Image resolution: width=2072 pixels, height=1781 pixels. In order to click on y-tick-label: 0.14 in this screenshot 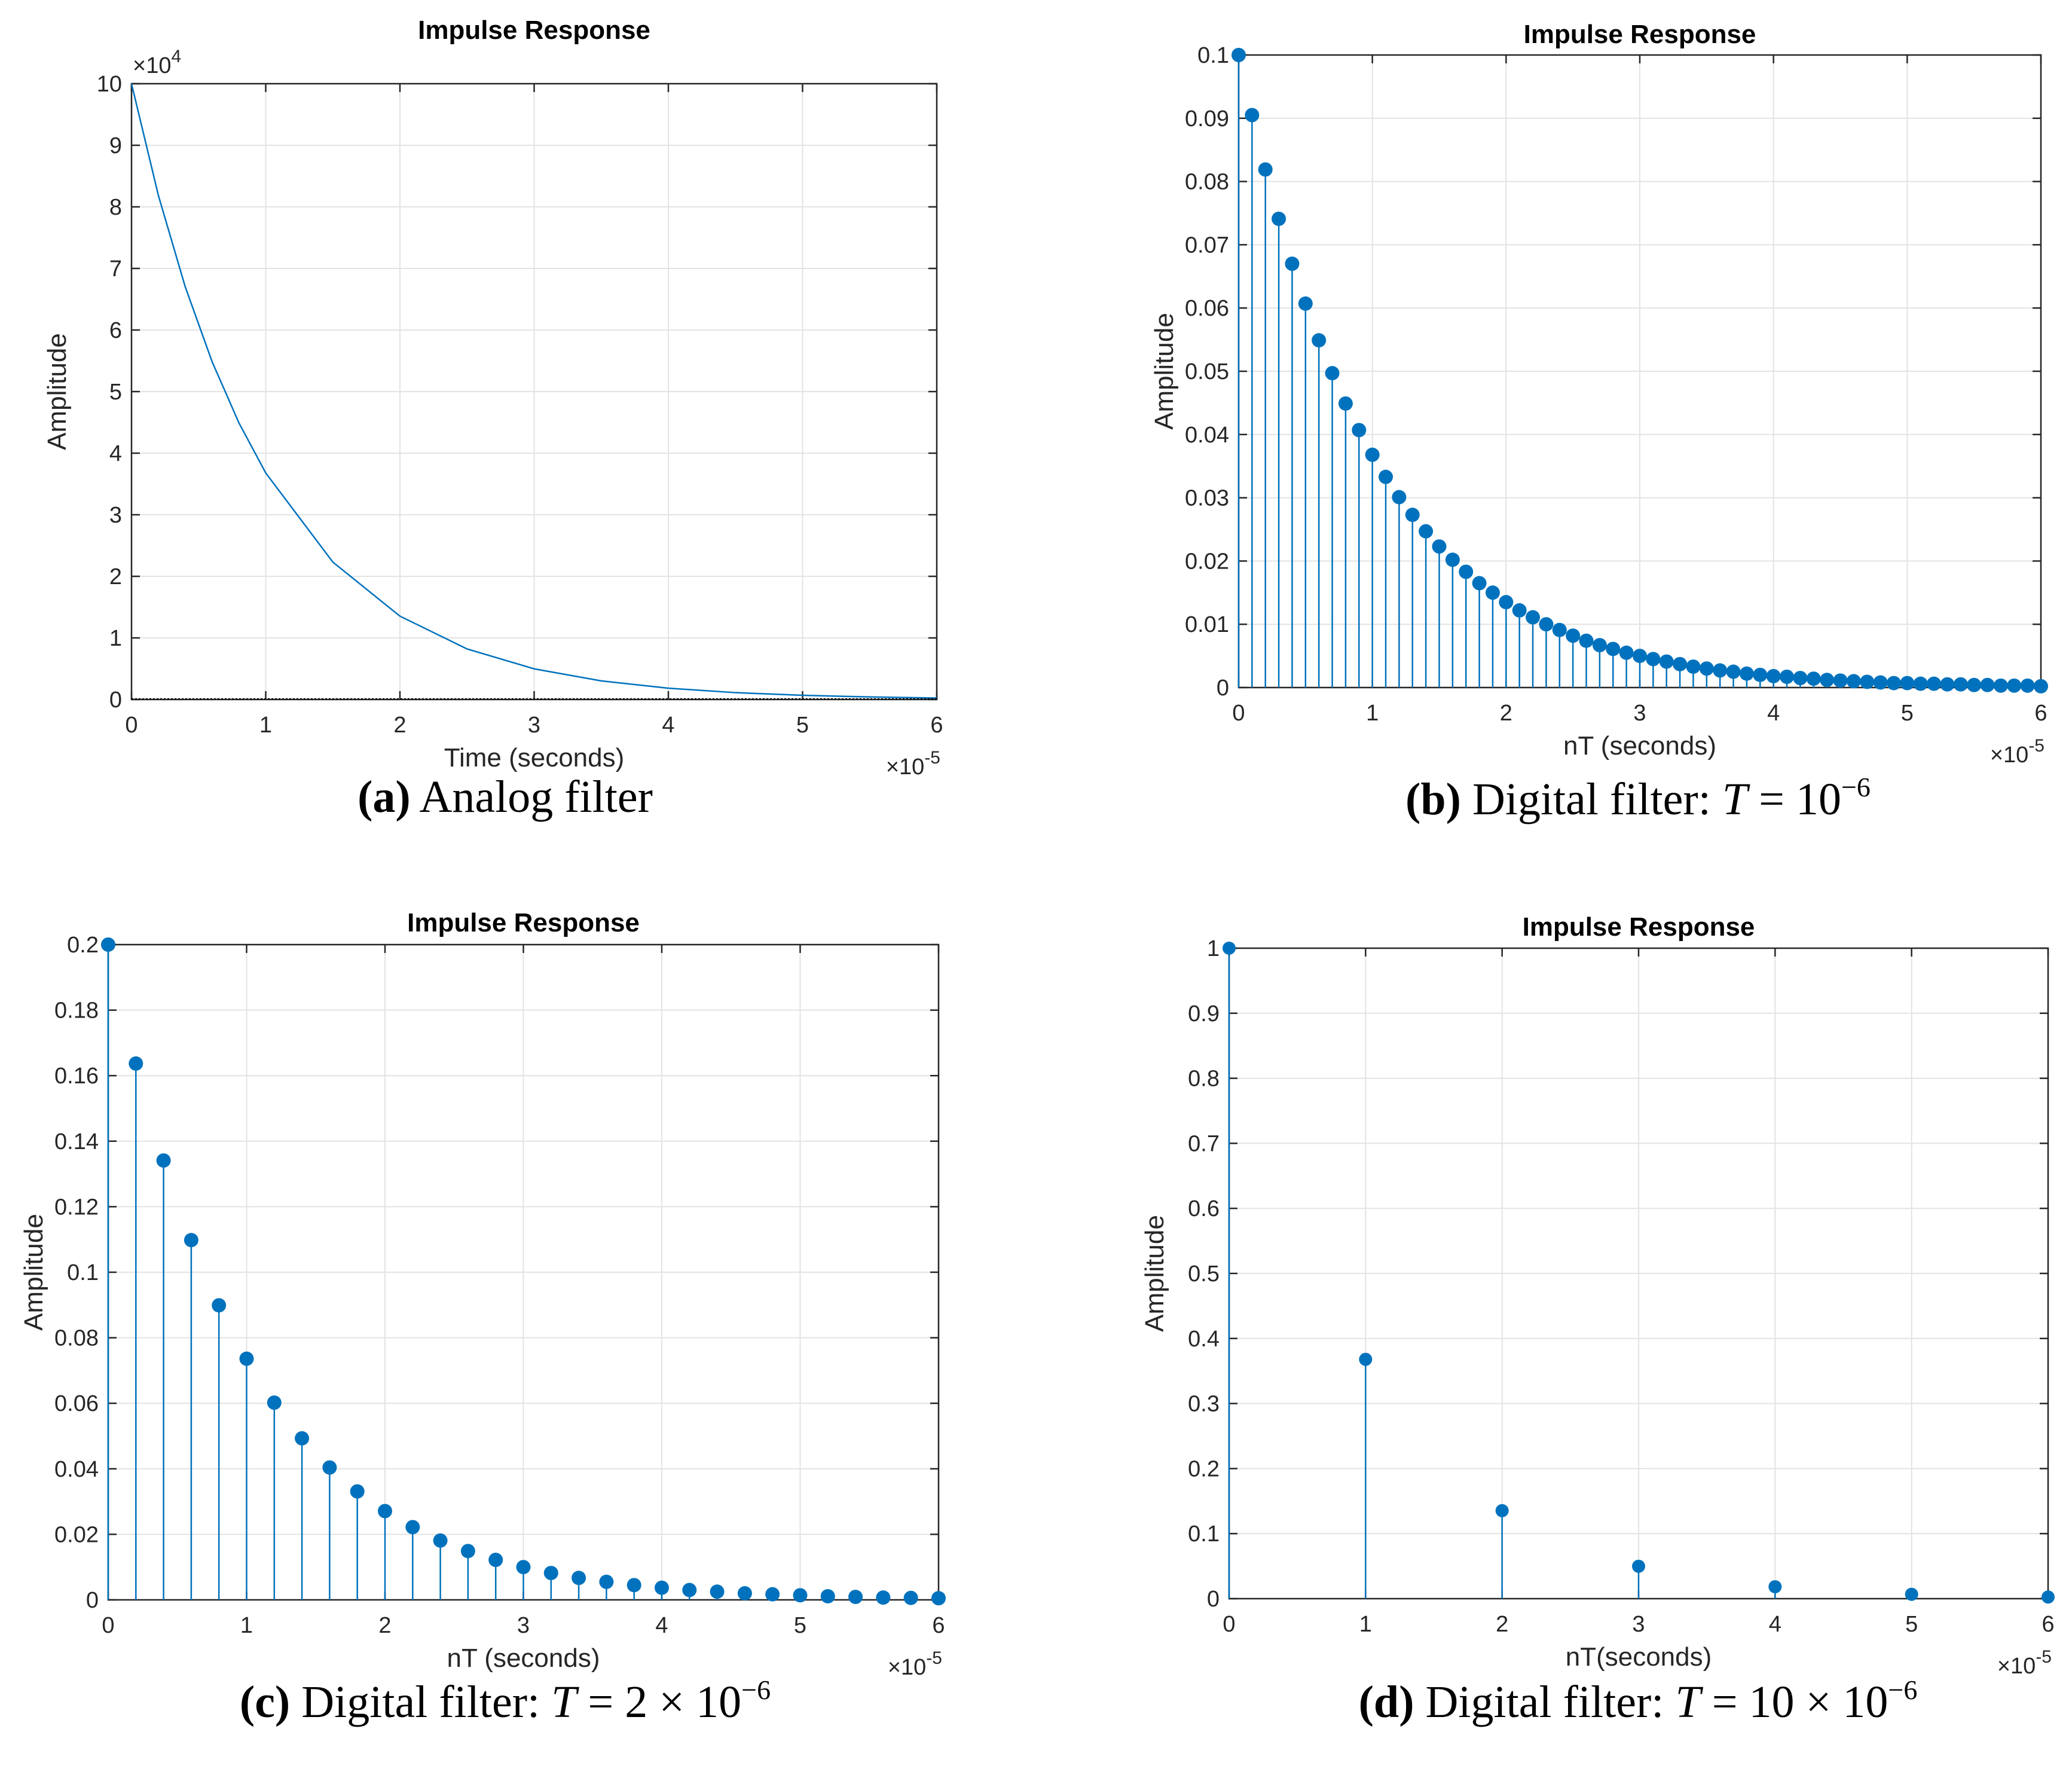, I will do `click(76, 1141)`.